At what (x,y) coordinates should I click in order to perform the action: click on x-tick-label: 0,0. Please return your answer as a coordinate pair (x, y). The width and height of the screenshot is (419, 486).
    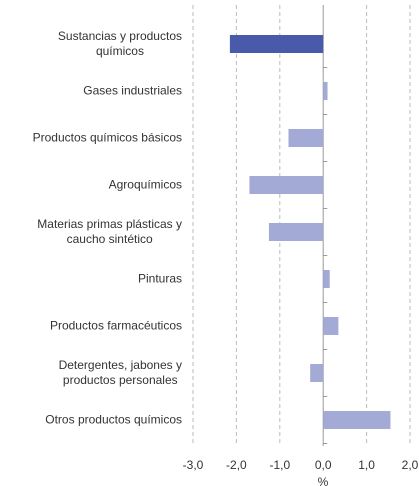
    Looking at the image, I should click on (323, 465).